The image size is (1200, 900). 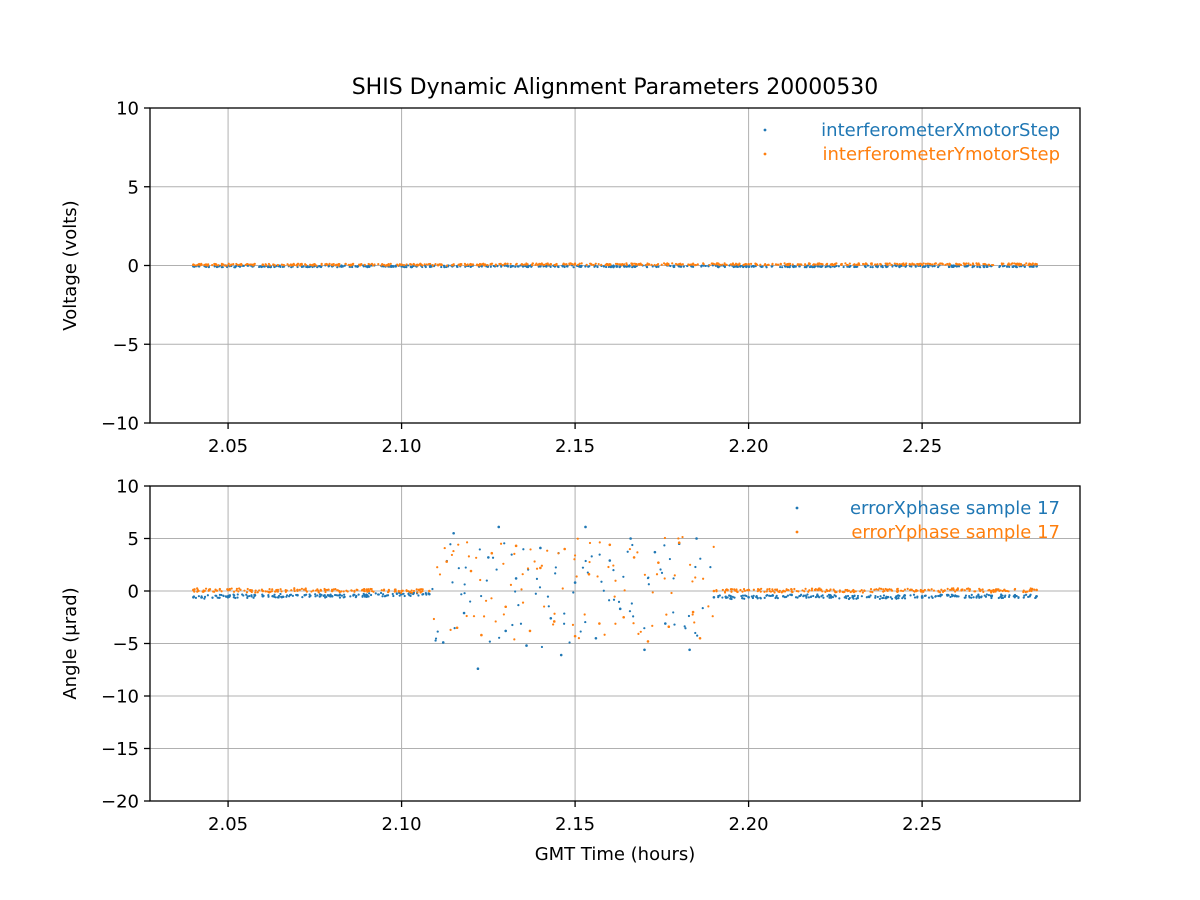 What do you see at coordinates (575, 446) in the screenshot?
I see `top-xtick-label-2: 2.15` at bounding box center [575, 446].